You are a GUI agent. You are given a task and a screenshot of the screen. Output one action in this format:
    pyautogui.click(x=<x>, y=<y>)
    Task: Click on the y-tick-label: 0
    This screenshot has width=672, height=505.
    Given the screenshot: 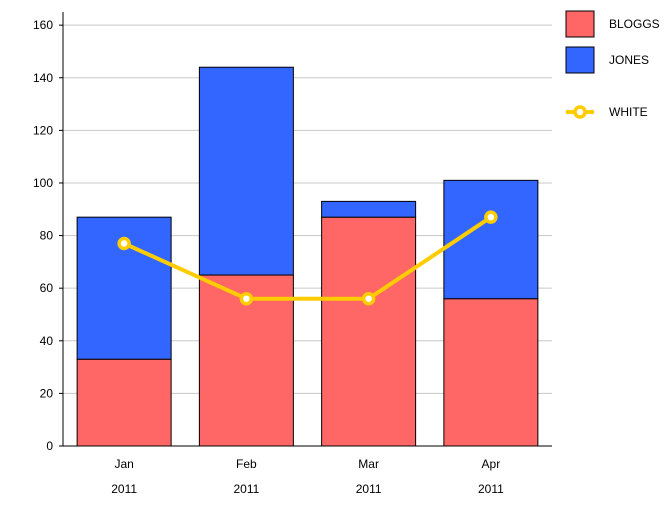 What is the action you would take?
    pyautogui.click(x=49, y=446)
    